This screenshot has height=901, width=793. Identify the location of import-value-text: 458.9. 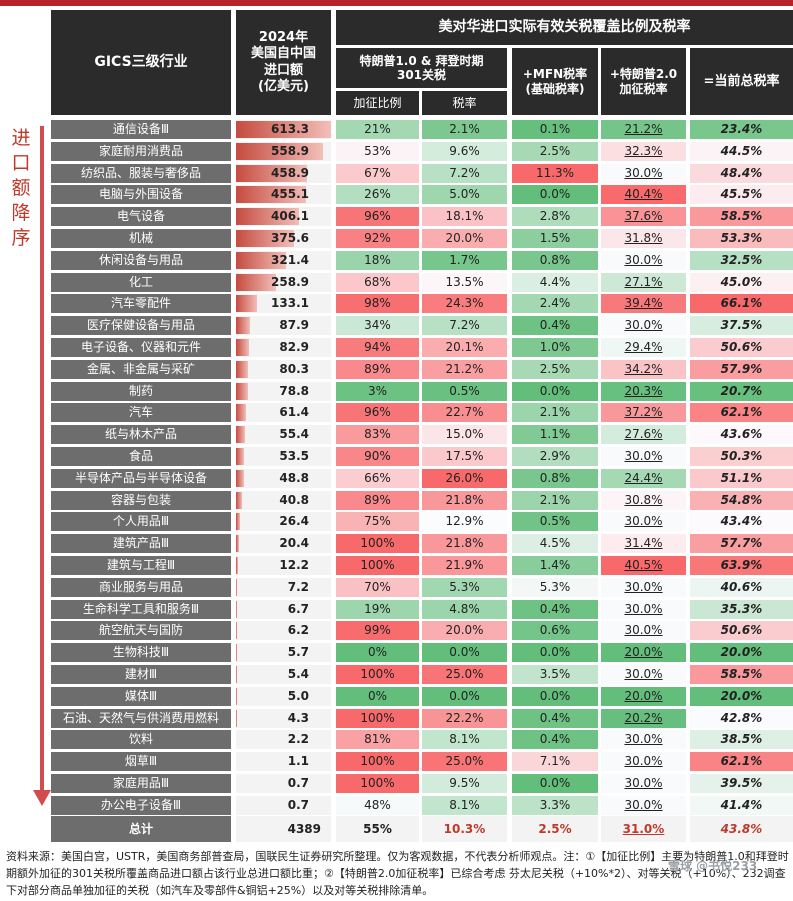
(290, 172).